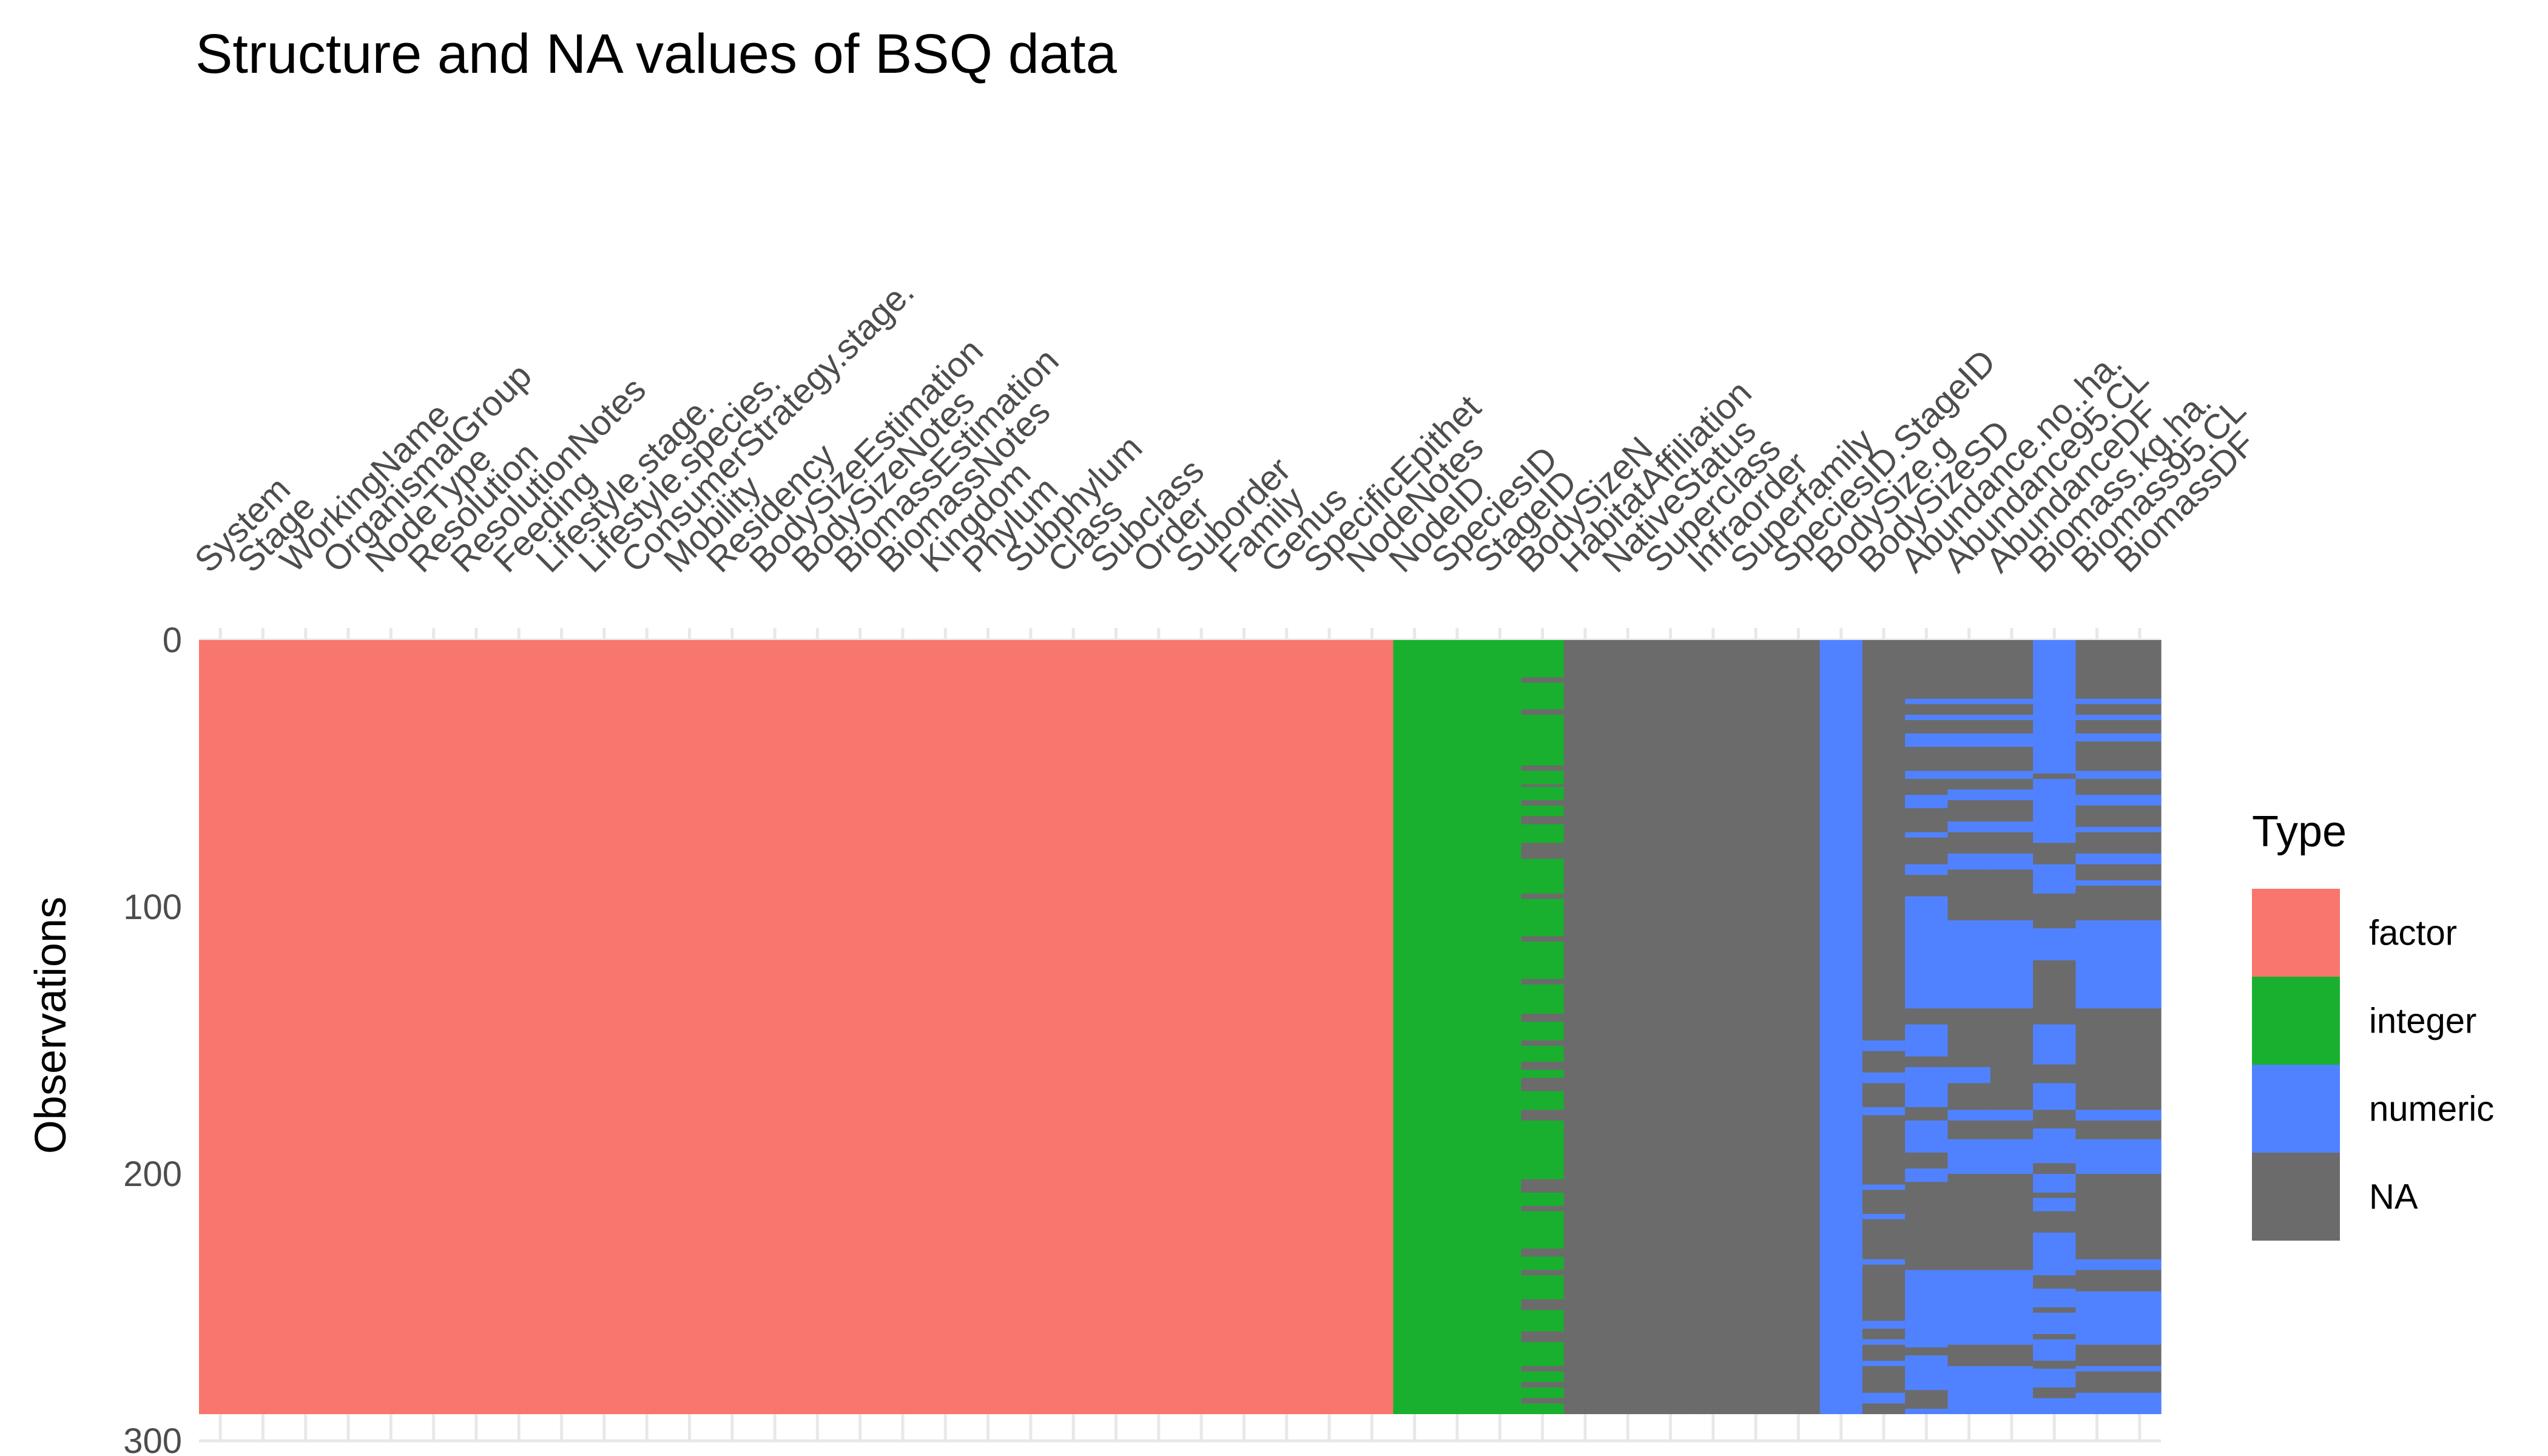  I want to click on legend-label: integer, so click(2422, 1021).